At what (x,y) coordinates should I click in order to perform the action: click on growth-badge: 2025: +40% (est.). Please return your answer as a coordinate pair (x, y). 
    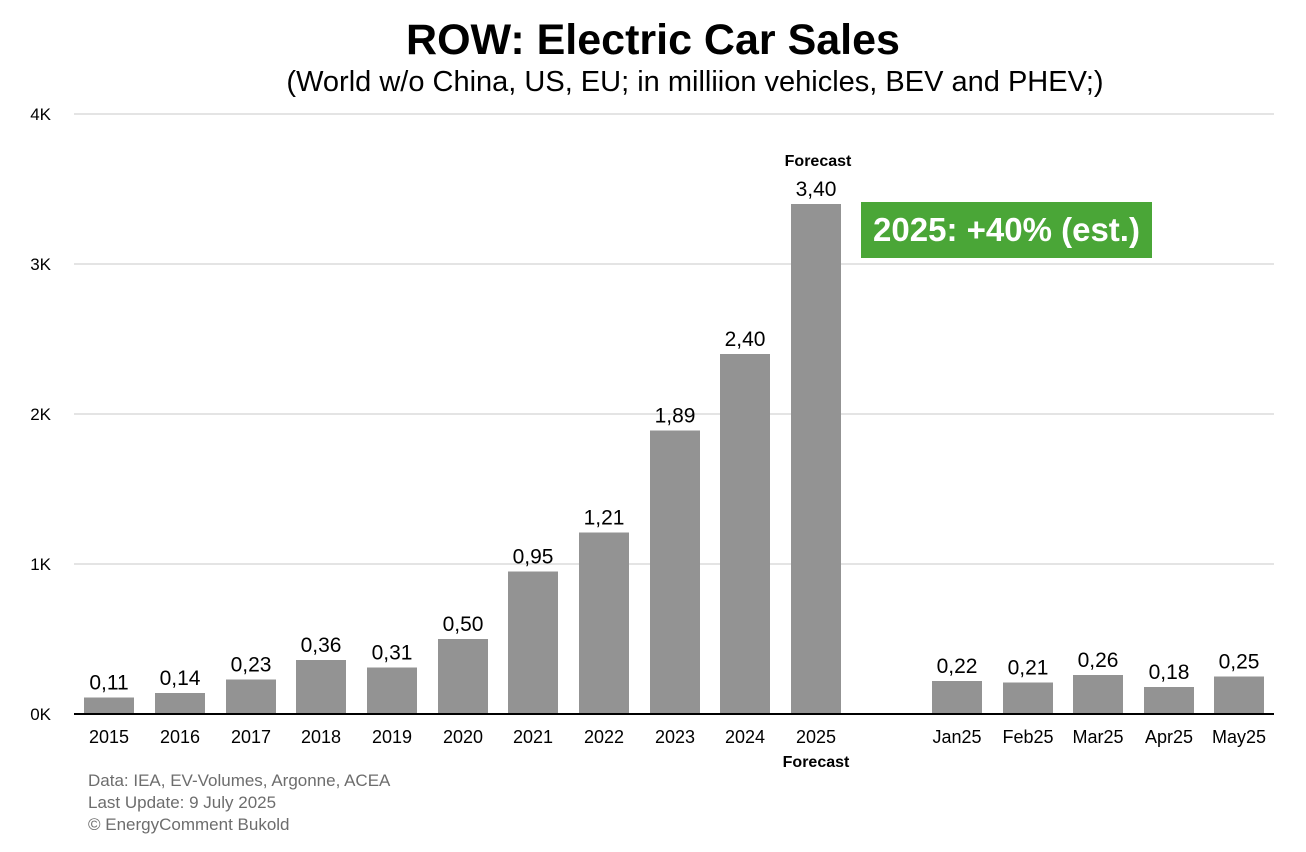
    Looking at the image, I should click on (1006, 230).